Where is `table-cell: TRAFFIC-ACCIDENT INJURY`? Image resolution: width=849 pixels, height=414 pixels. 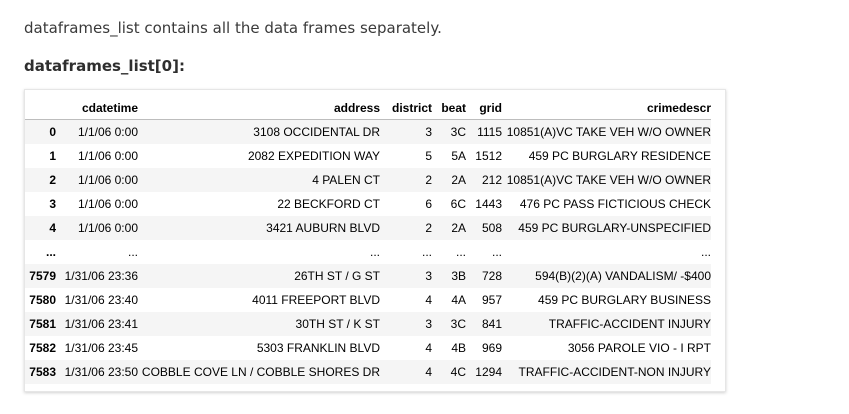
table-cell: TRAFFIC-ACCIDENT INJURY is located at coordinates (629, 324).